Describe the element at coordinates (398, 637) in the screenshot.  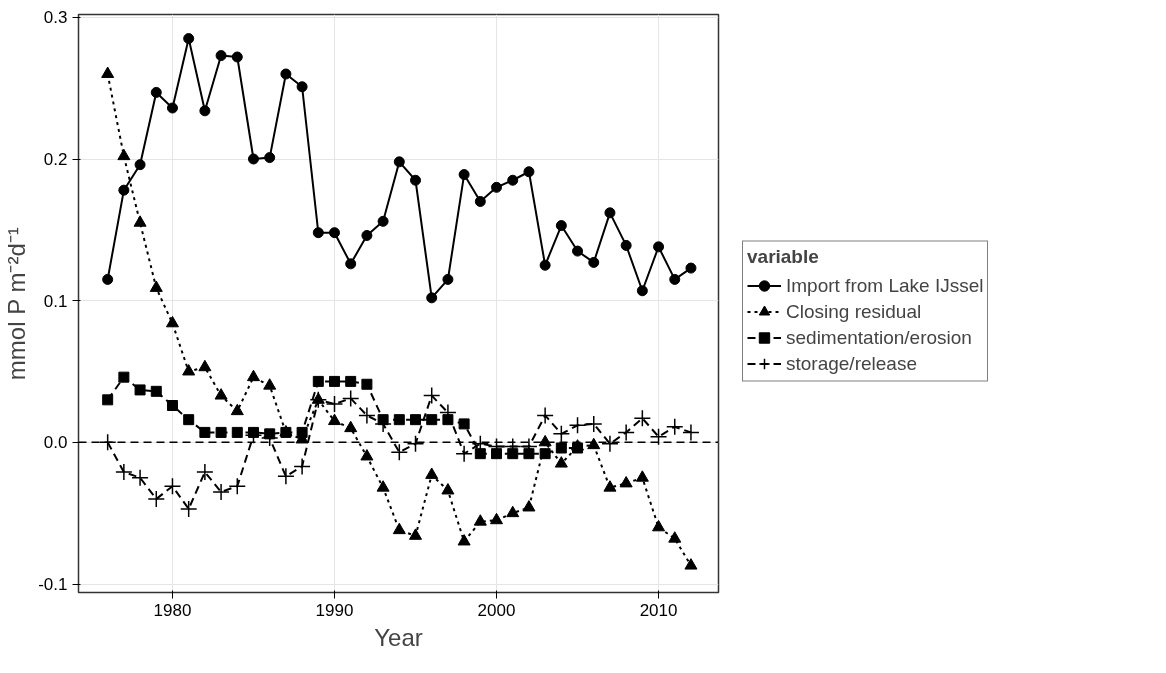
I see `x-axis-title: Year` at that location.